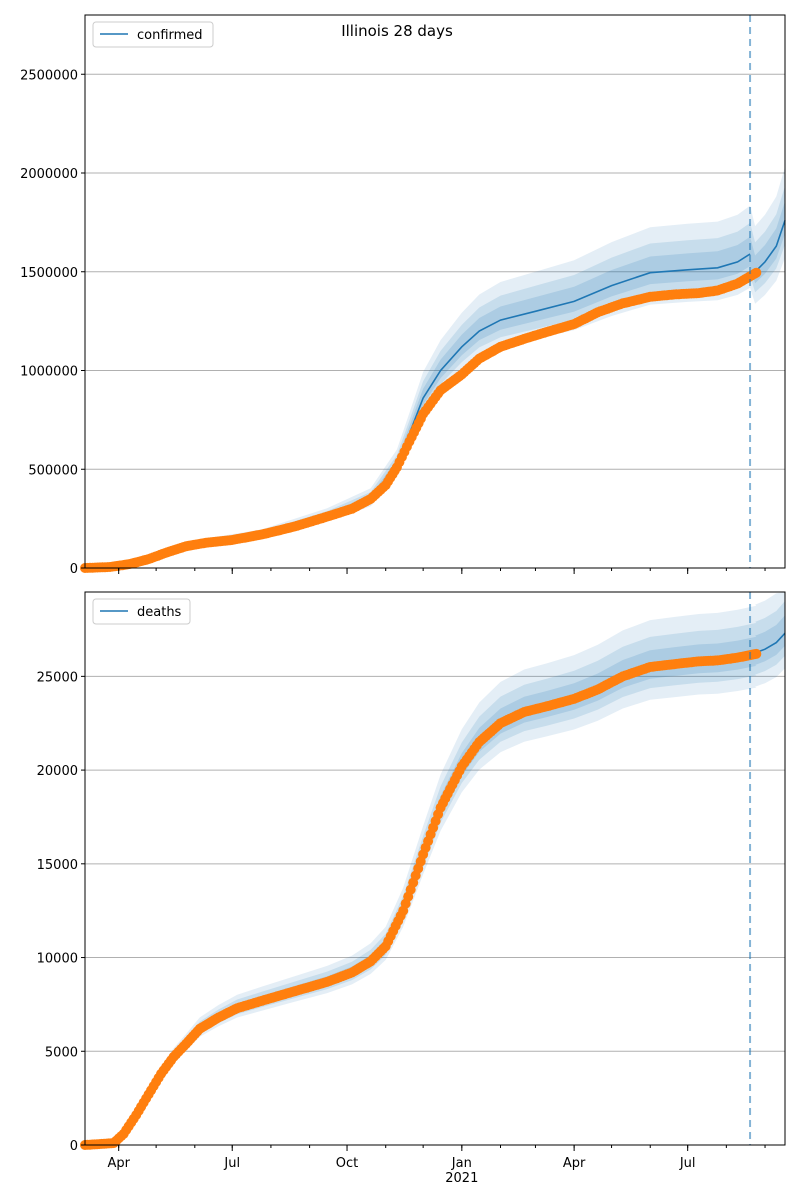 The width and height of the screenshot is (800, 1200). I want to click on legend: confirmed, so click(153, 34).